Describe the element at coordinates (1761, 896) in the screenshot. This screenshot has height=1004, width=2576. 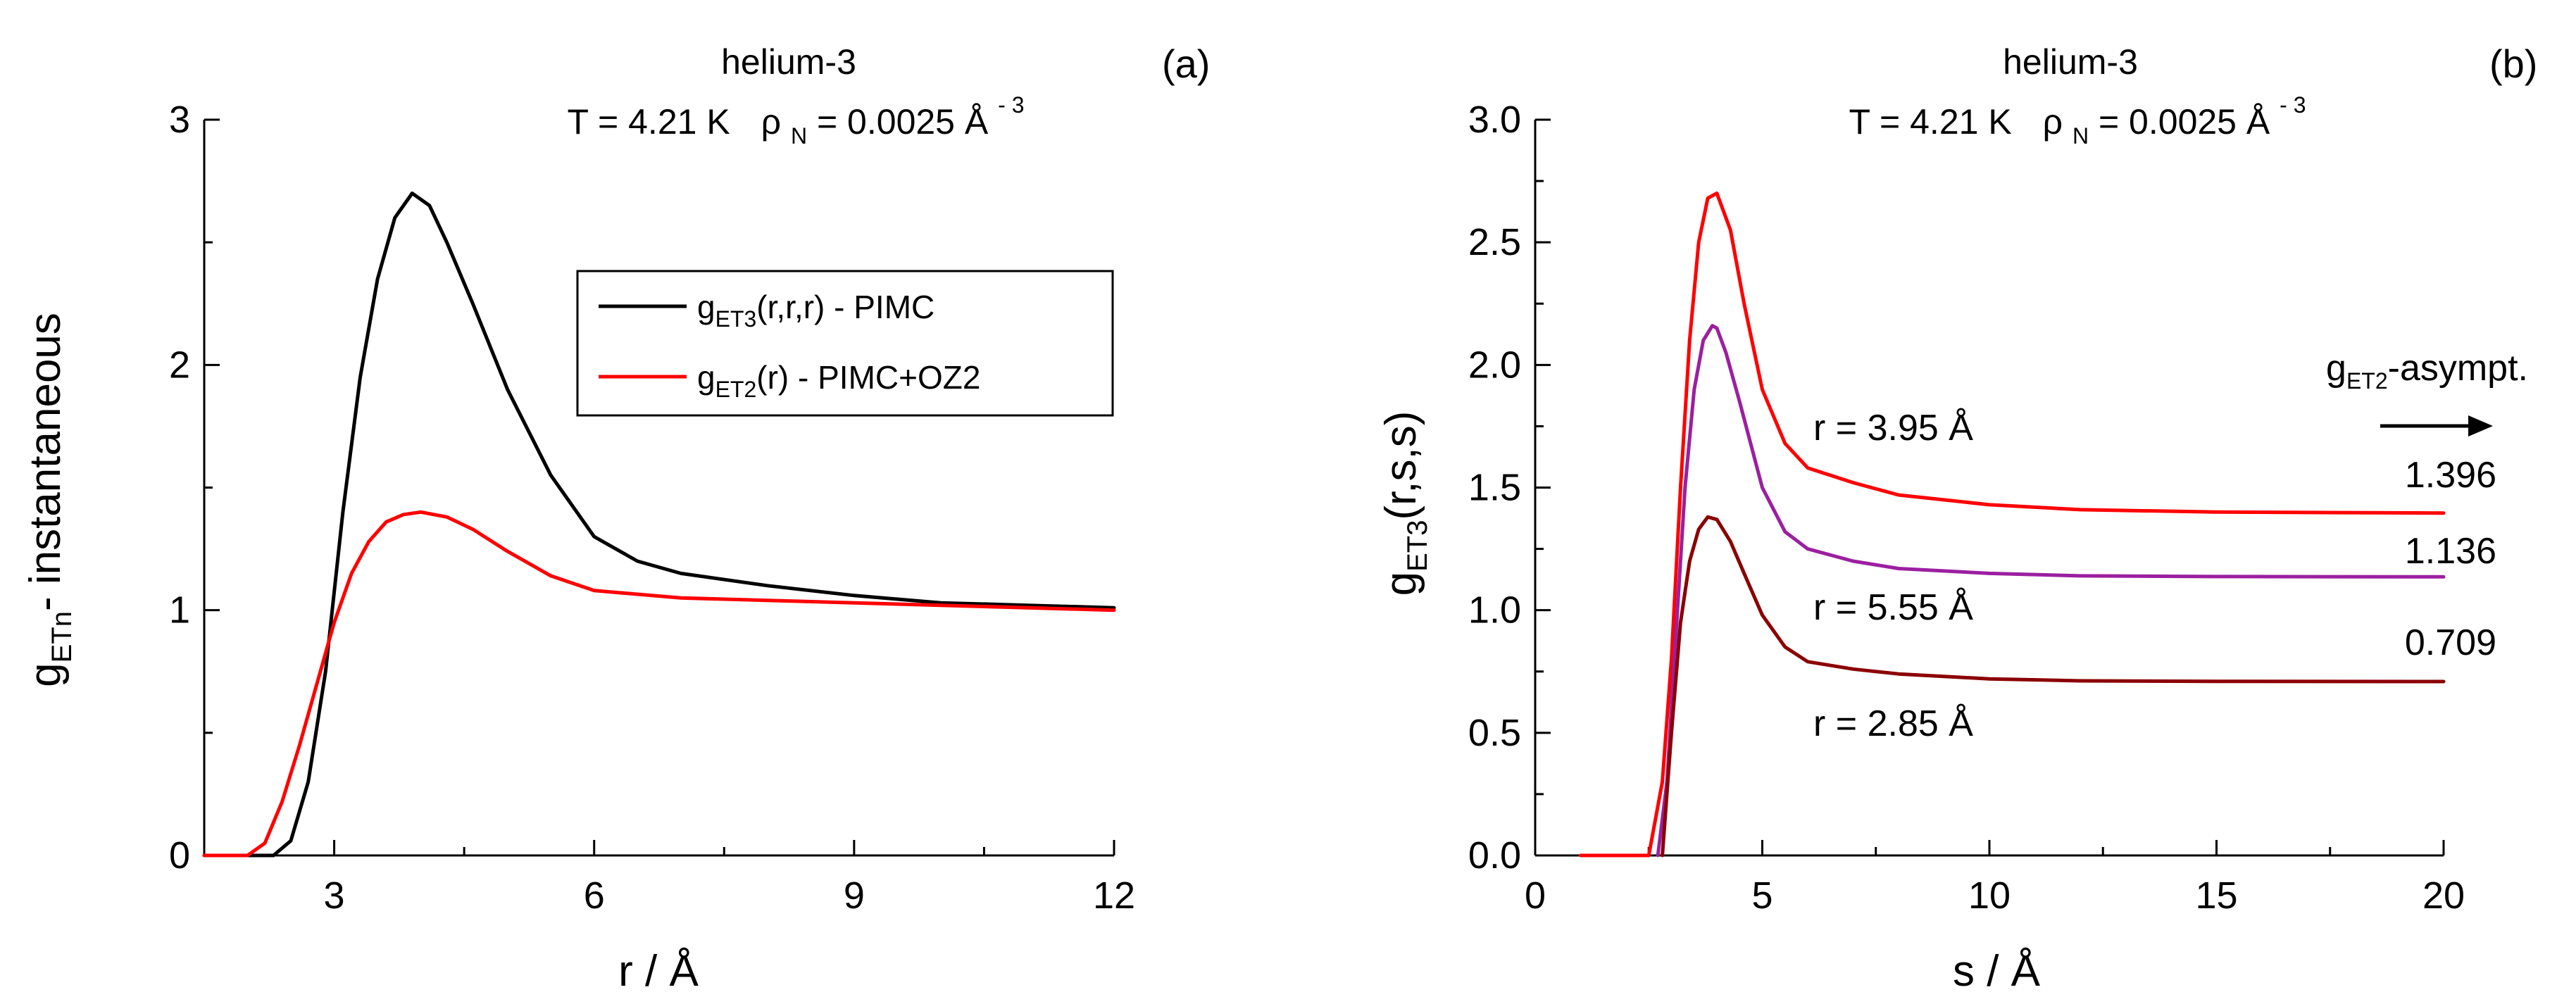
I see `panel-b-x-tick-label: 5` at that location.